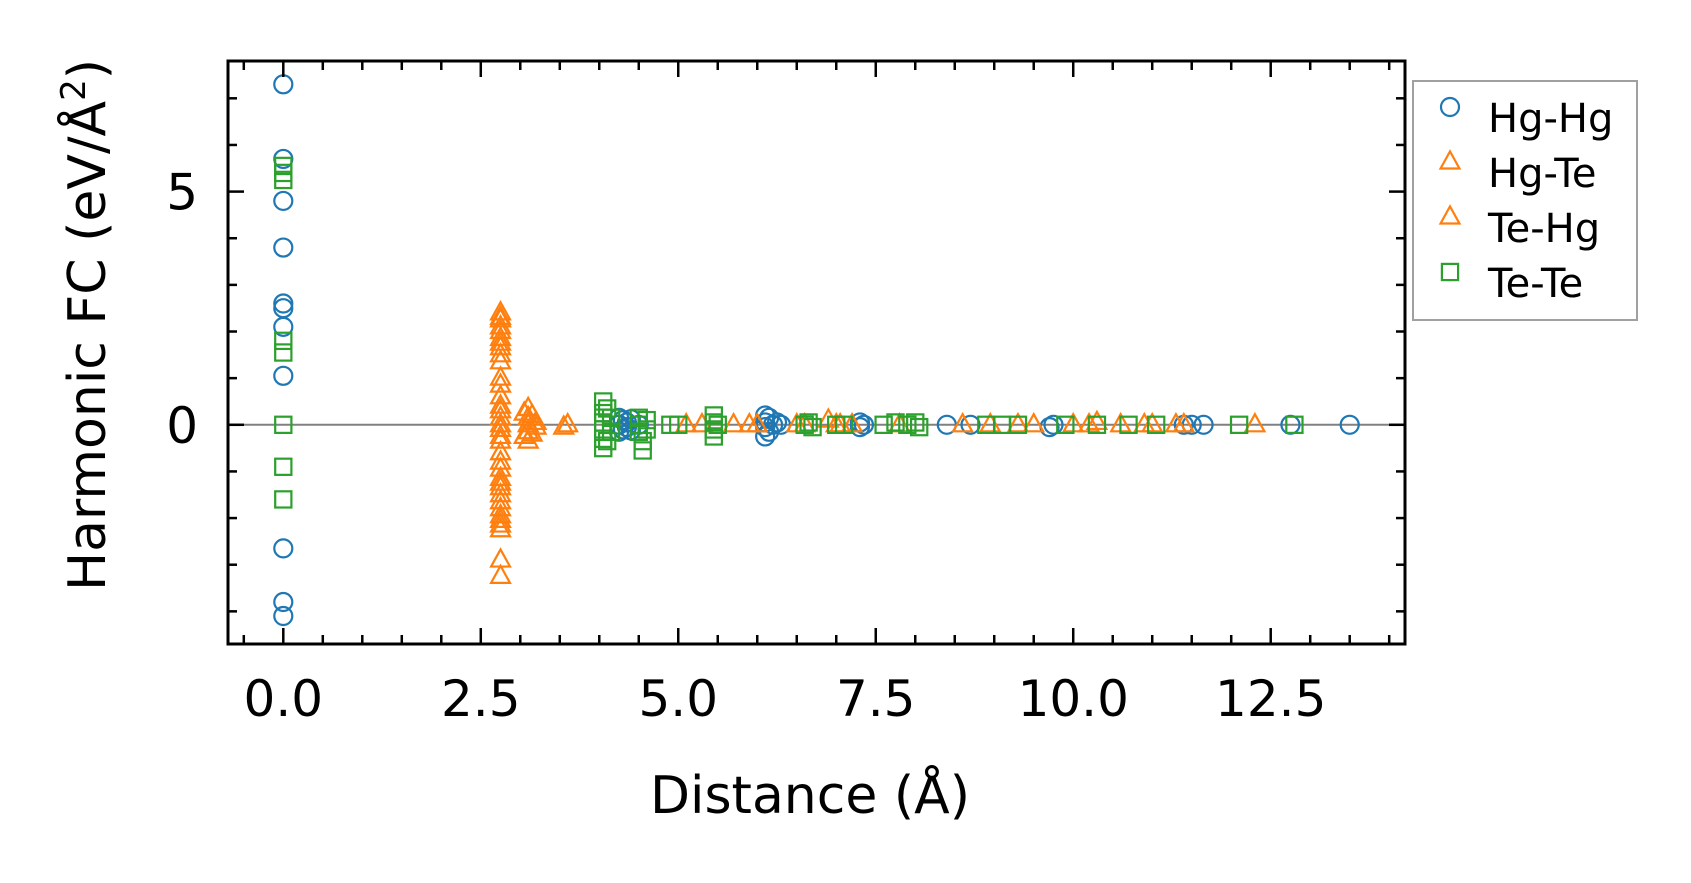 This screenshot has width=1691, height=883. Describe the element at coordinates (842, 444) in the screenshot. I see `series-te-hg` at that location.